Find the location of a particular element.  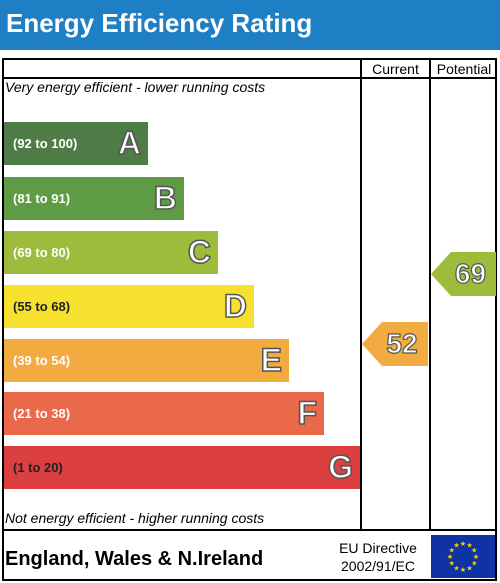

band-b: (81 to 91) B is located at coordinates (94, 198).